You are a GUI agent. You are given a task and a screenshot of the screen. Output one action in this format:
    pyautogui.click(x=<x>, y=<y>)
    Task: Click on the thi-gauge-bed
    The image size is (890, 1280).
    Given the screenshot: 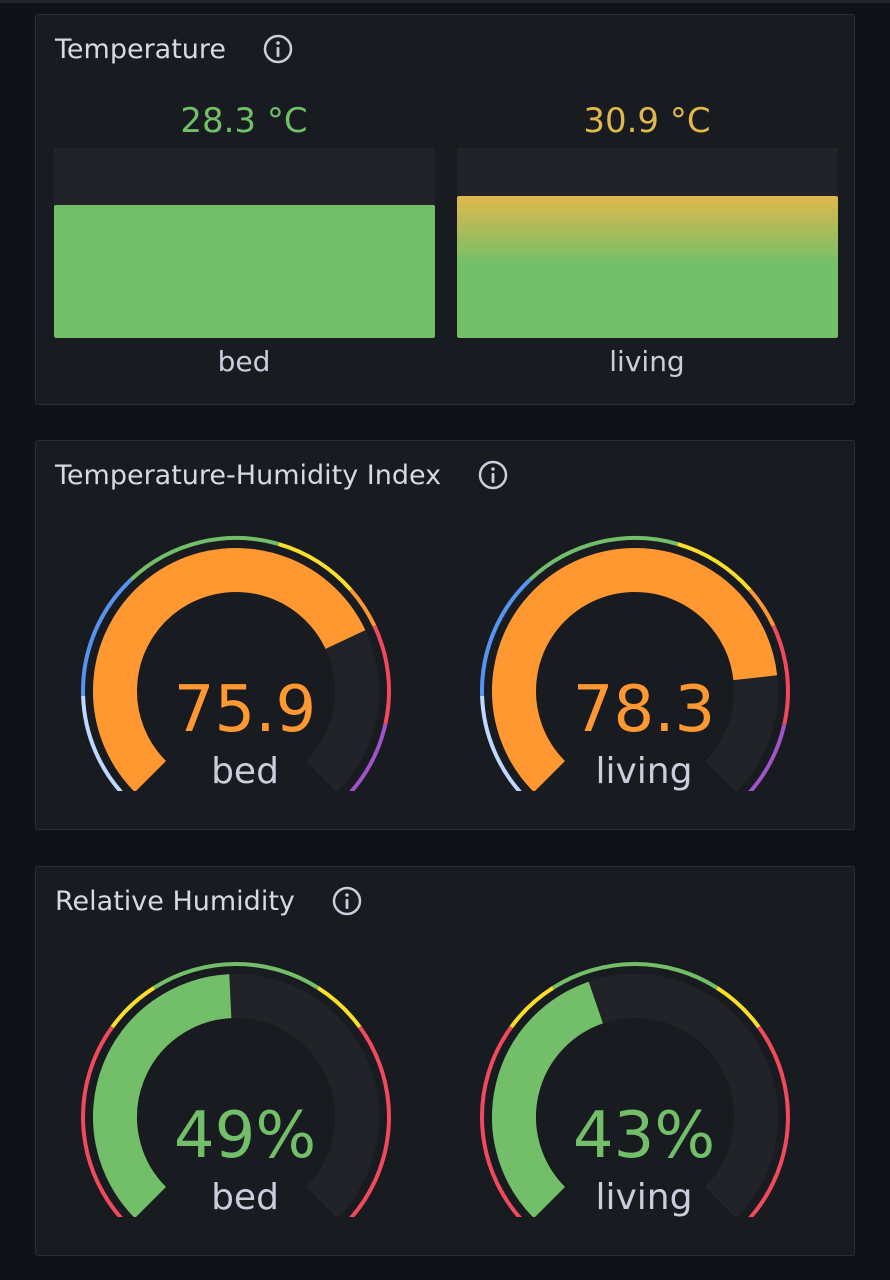 What is the action you would take?
    pyautogui.click(x=236, y=663)
    